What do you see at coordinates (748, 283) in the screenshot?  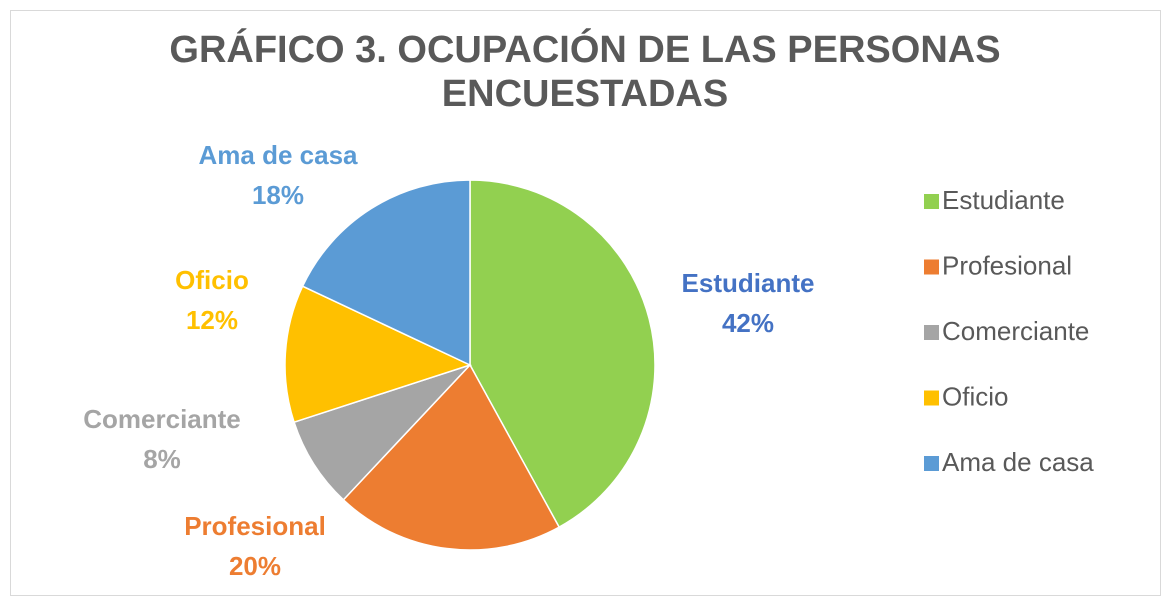 I see `data-label-name: Estudiante` at bounding box center [748, 283].